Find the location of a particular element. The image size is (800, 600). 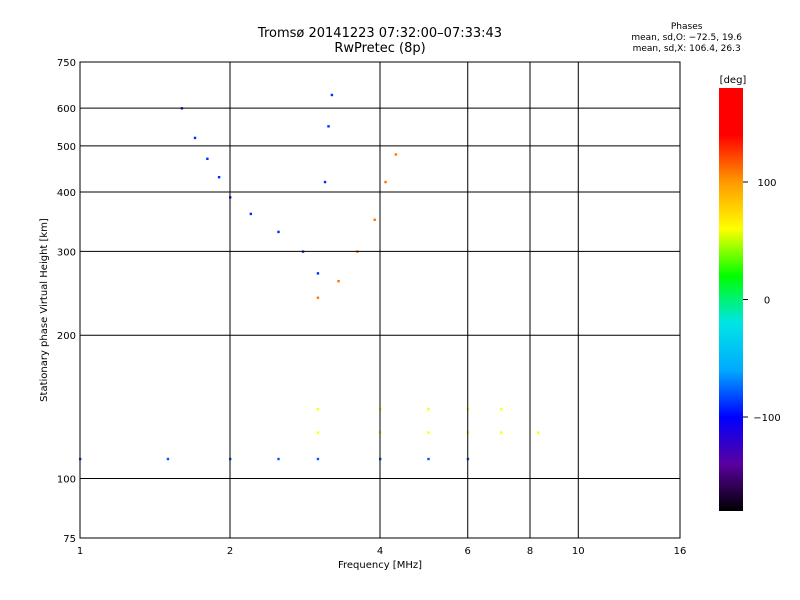

x-tick-label: 4 is located at coordinates (380, 551).